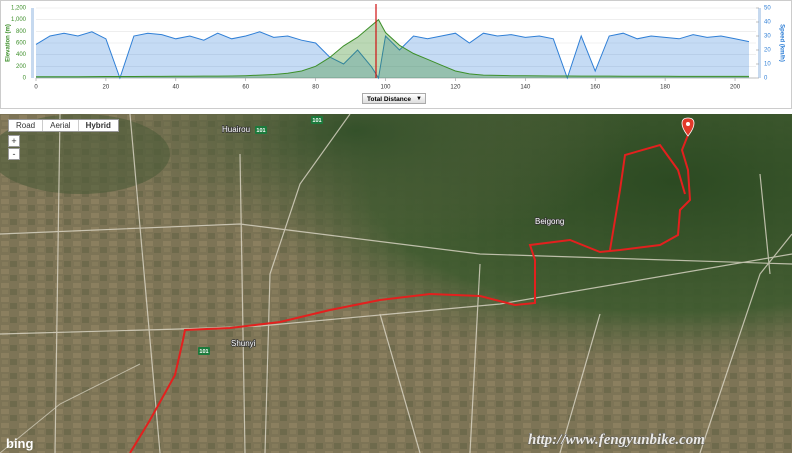 The image size is (792, 453). What do you see at coordinates (36, 88) in the screenshot?
I see `x-tick-label: 0` at bounding box center [36, 88].